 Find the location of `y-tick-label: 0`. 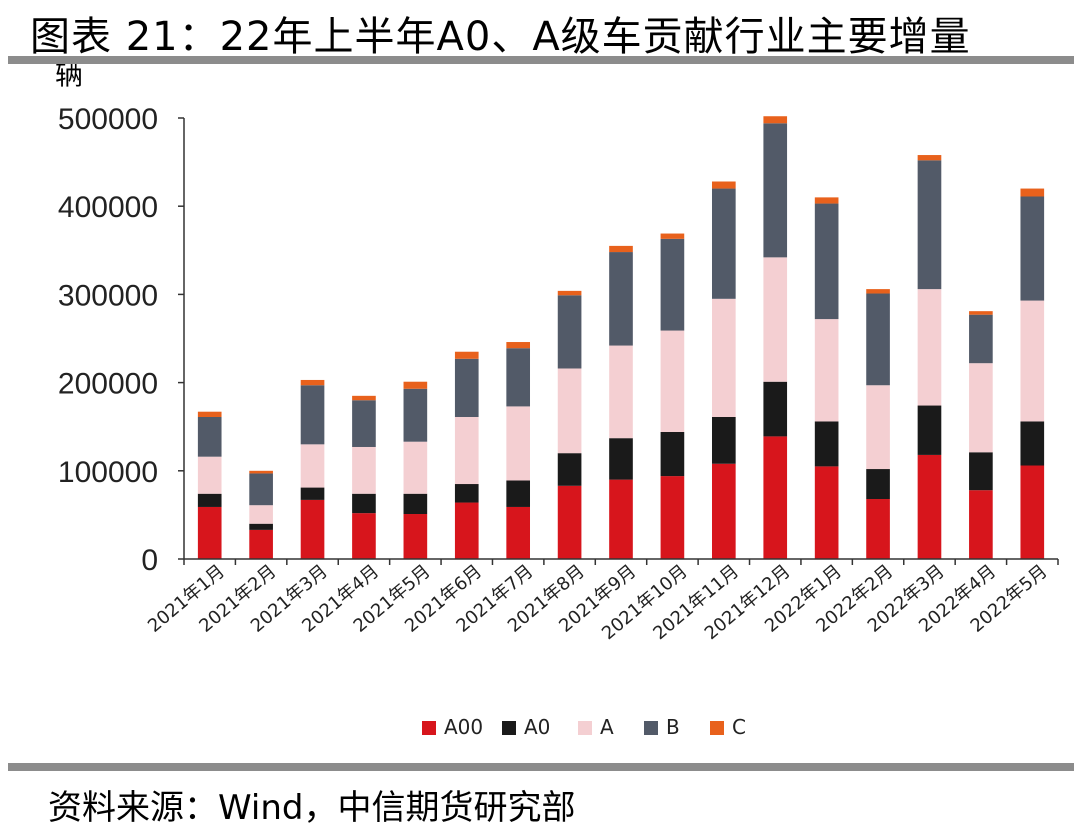

y-tick-label: 0 is located at coordinates (149, 560).